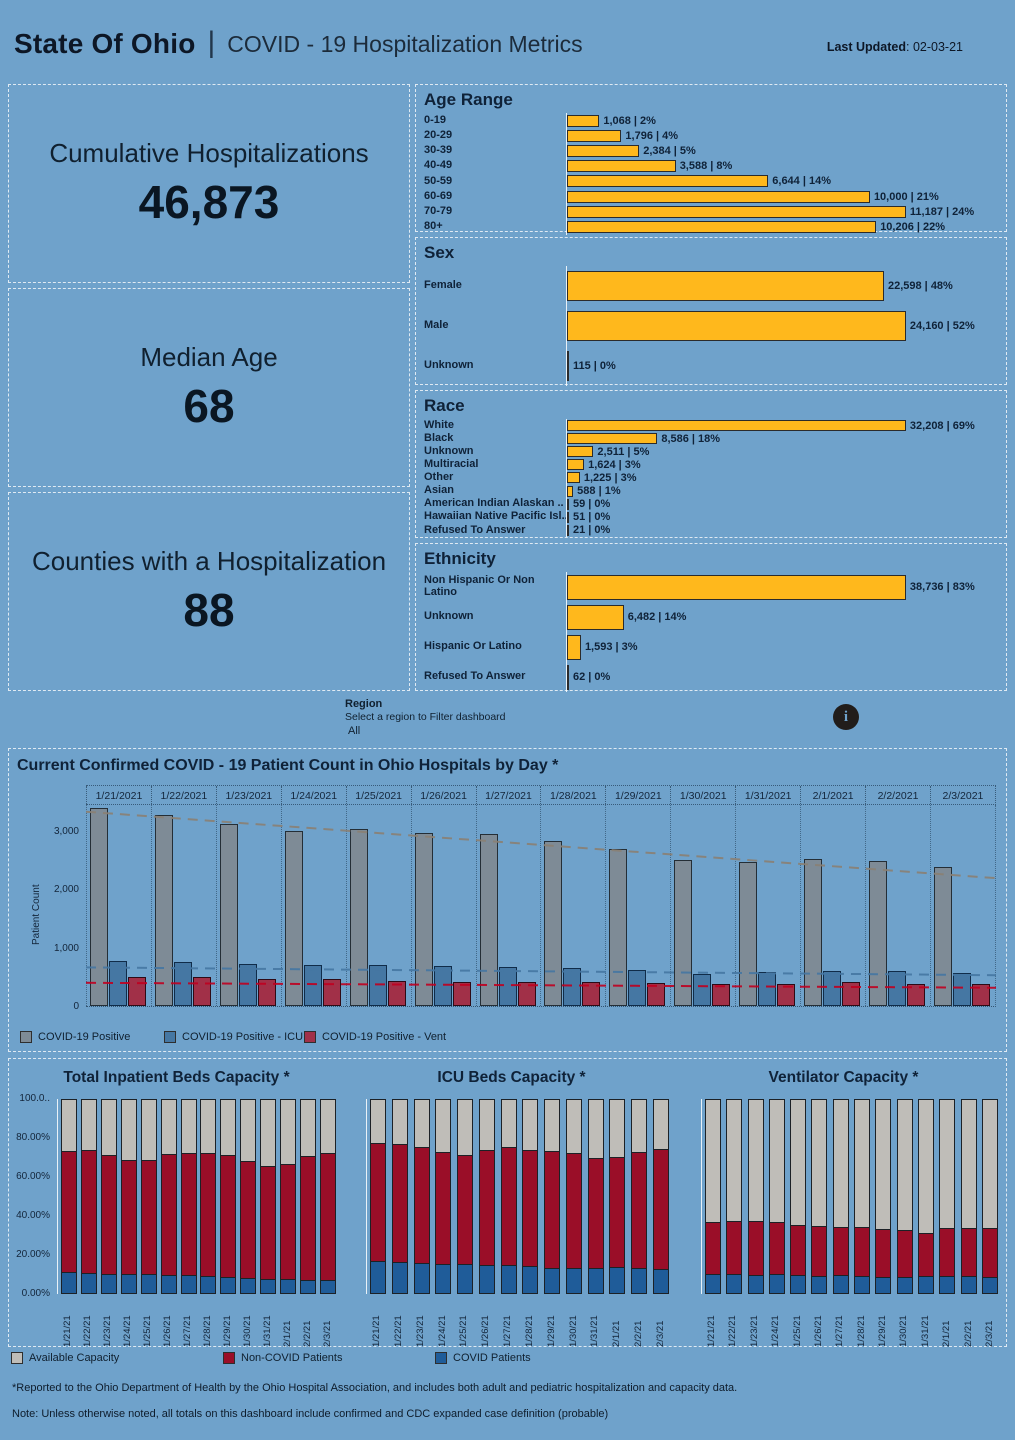 The width and height of the screenshot is (1015, 1440). Describe the element at coordinates (736, 587) in the screenshot. I see `ethnicity-bar` at that location.